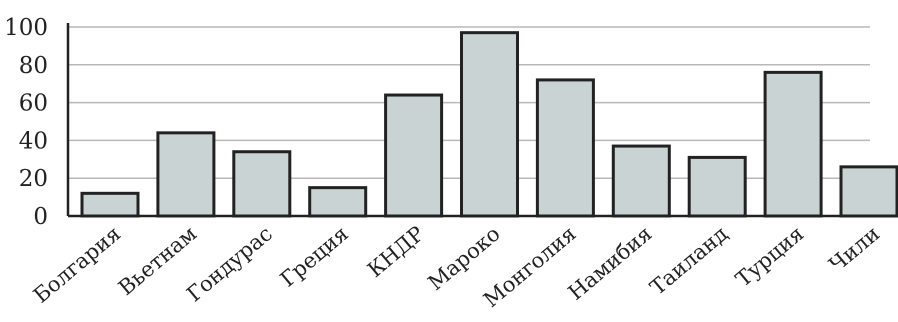  Describe the element at coordinates (26, 28) in the screenshot. I see `y-tick-label: 100` at that location.